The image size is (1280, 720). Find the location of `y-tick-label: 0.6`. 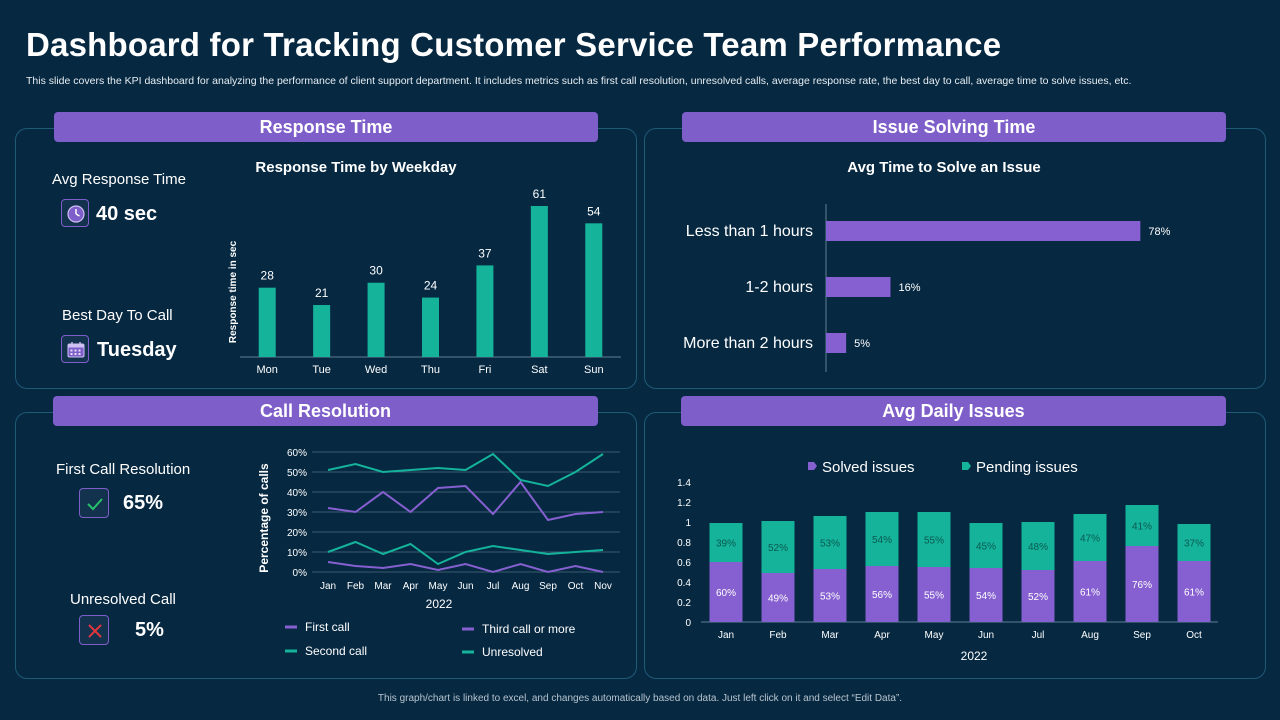

y-tick-label: 0.6 is located at coordinates (684, 563).